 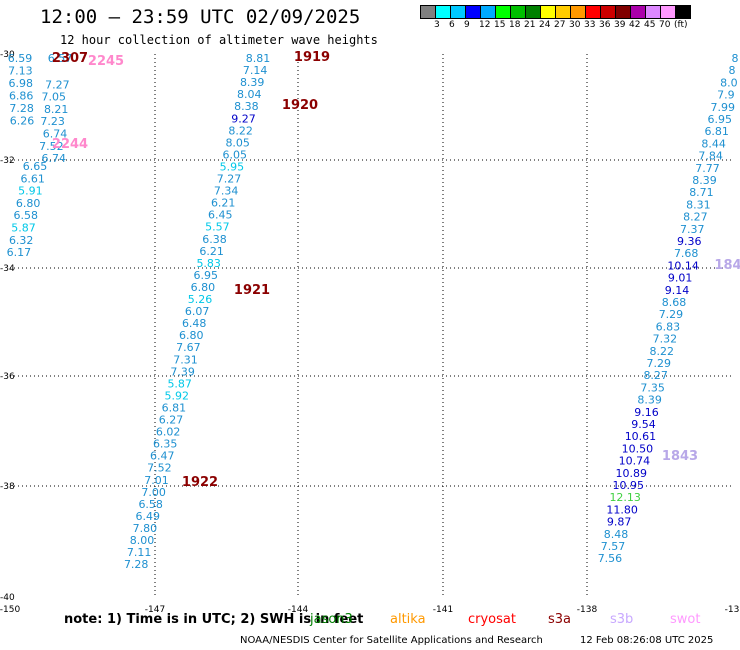 What do you see at coordinates (106, 61) in the screenshot?
I see `pass-time-label: 2245` at bounding box center [106, 61].